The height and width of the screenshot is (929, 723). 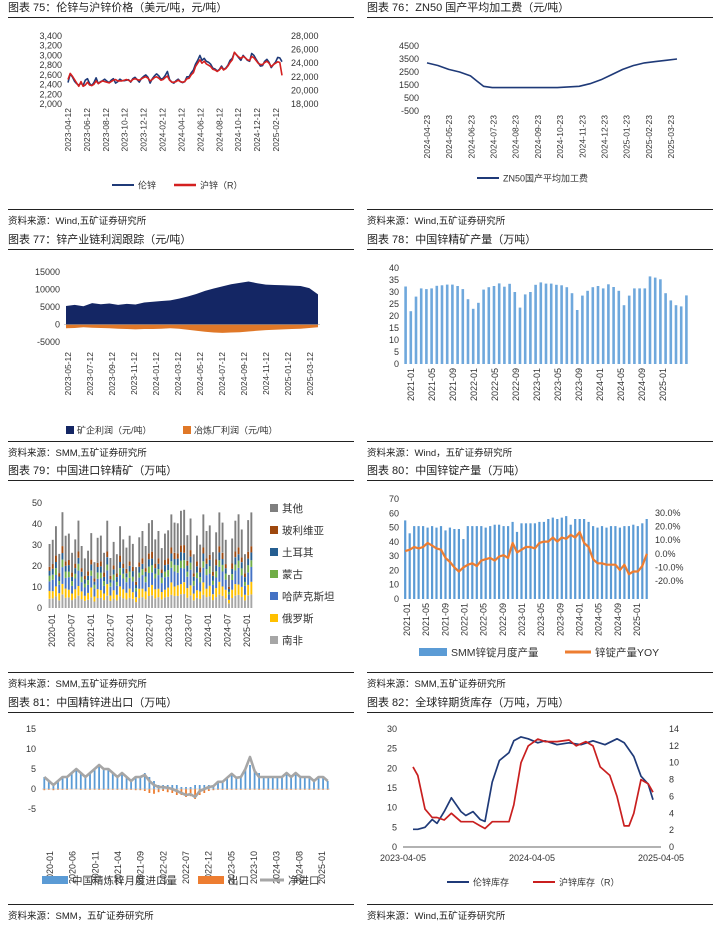 I want to click on x-tick-label: 2022-12, so click(x=209, y=867).